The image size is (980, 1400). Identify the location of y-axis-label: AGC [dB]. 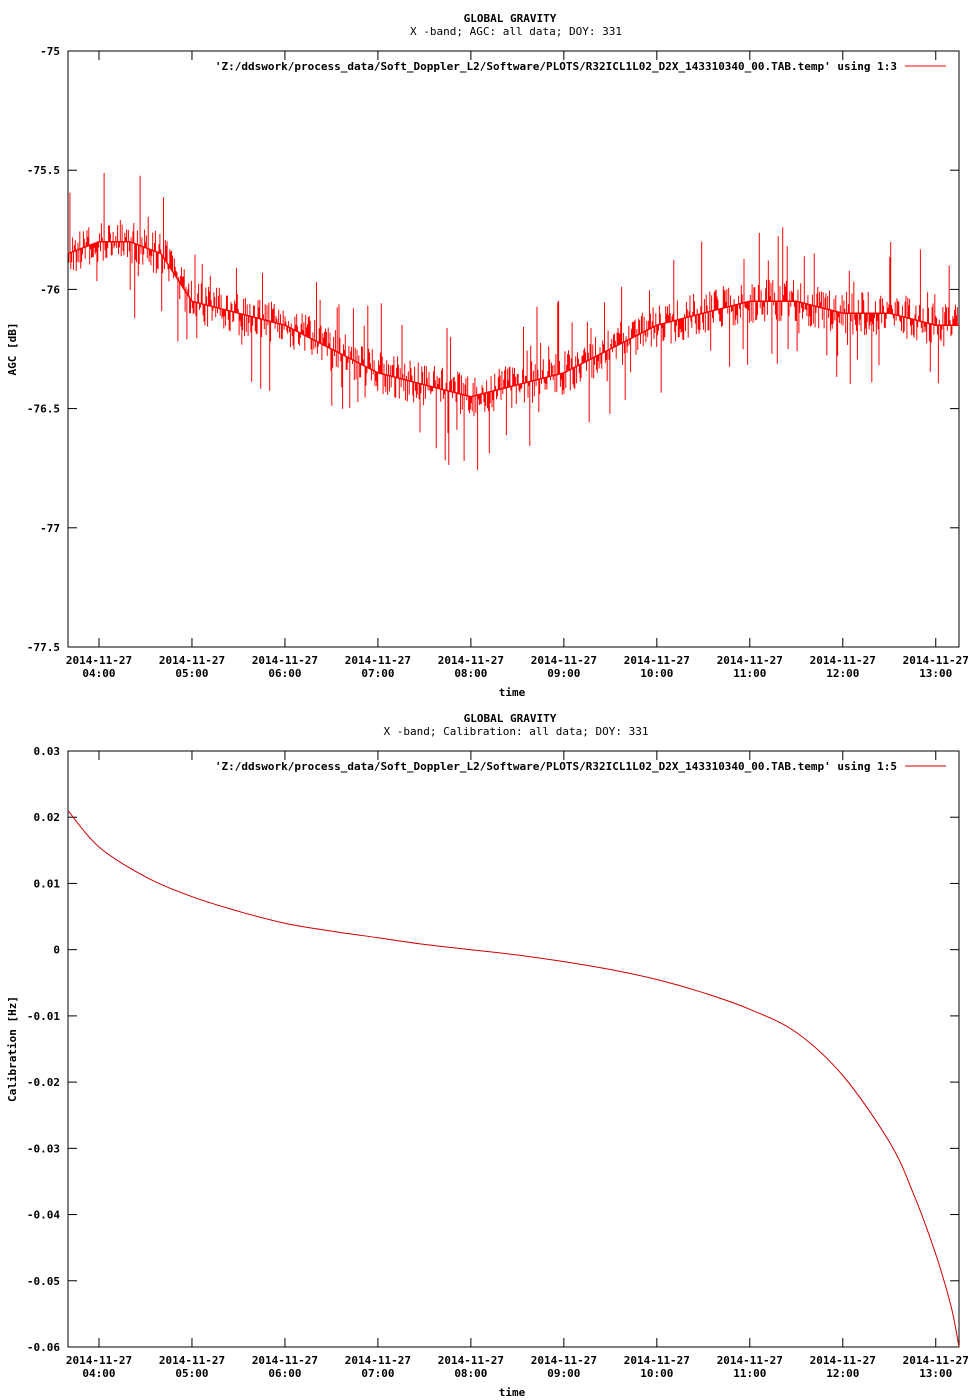
(12, 349).